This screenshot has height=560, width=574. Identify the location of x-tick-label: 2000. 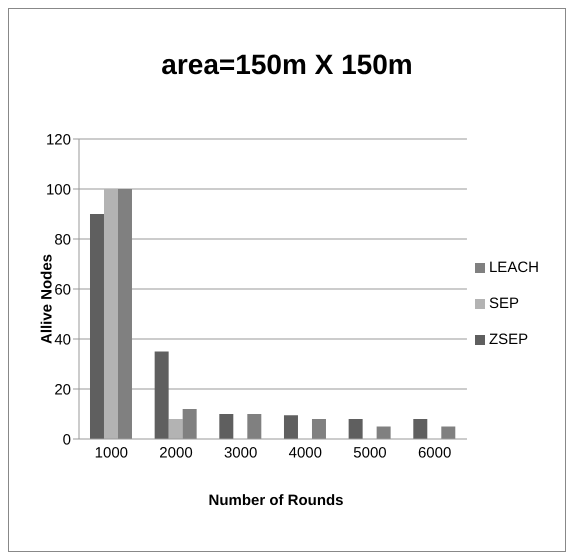
(176, 453).